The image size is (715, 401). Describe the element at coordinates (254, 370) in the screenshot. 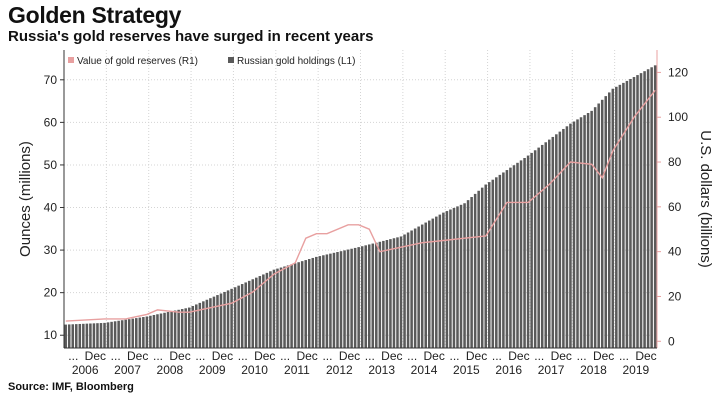

I see `x-year-label: 2010` at that location.